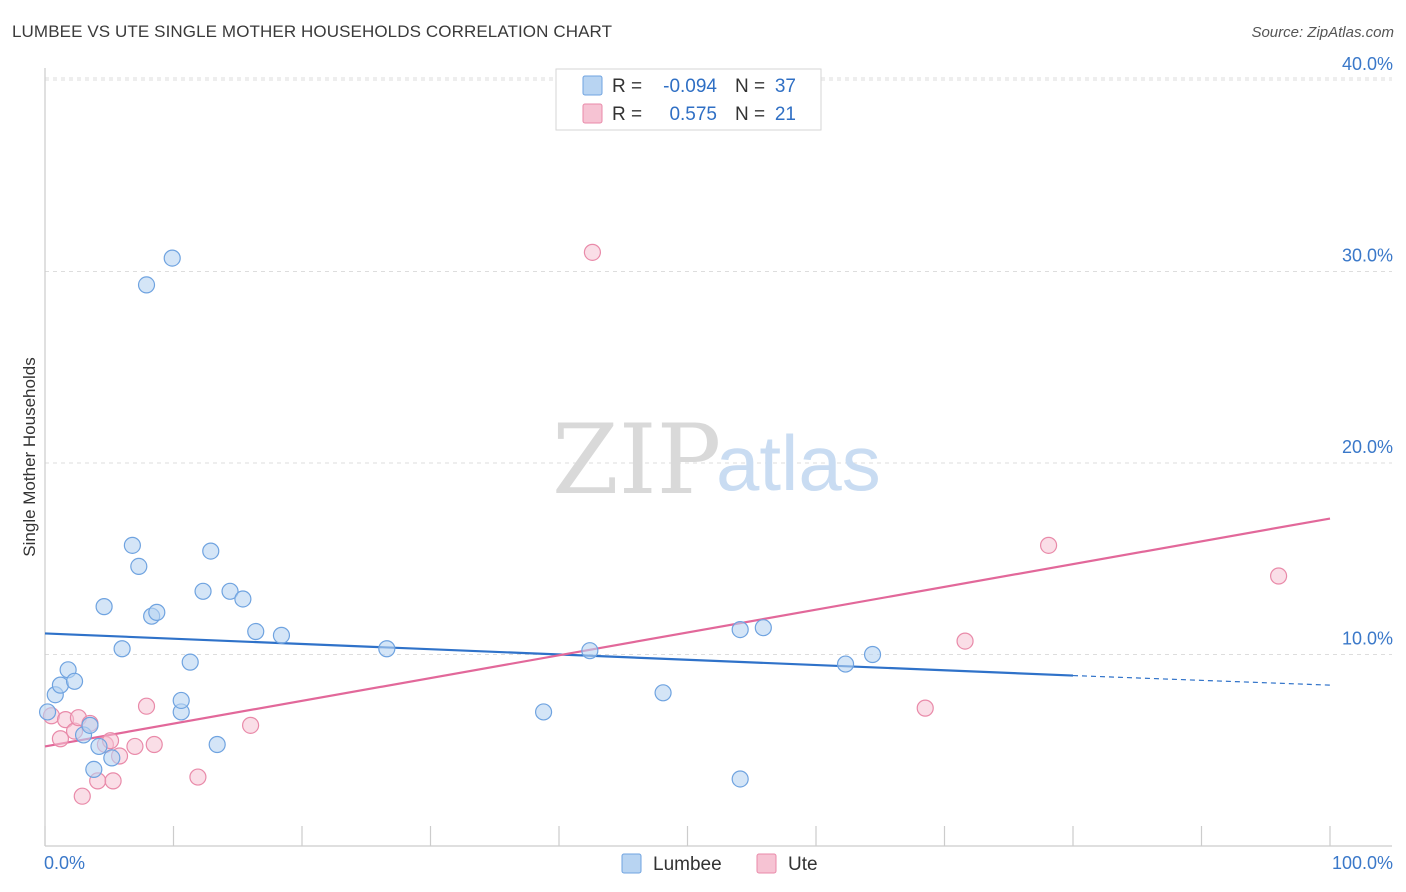 The image size is (1406, 892). I want to click on watermark: ZIP atlas, so click(716, 460).